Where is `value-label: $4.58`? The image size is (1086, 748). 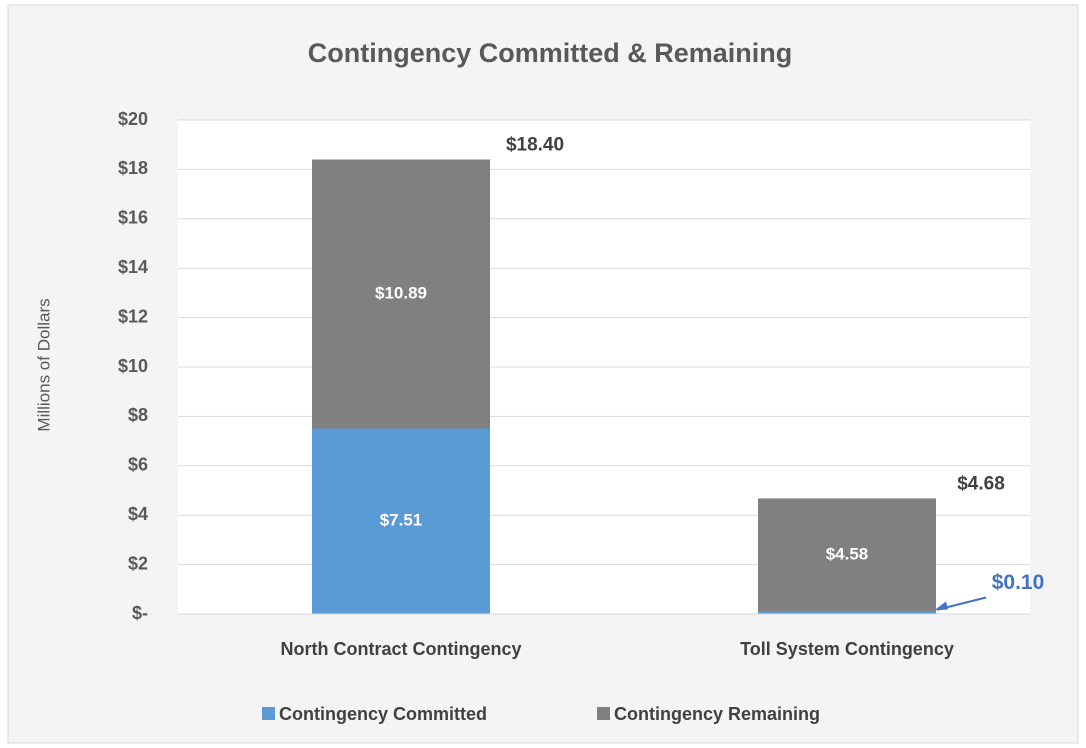
value-label: $4.58 is located at coordinates (847, 553).